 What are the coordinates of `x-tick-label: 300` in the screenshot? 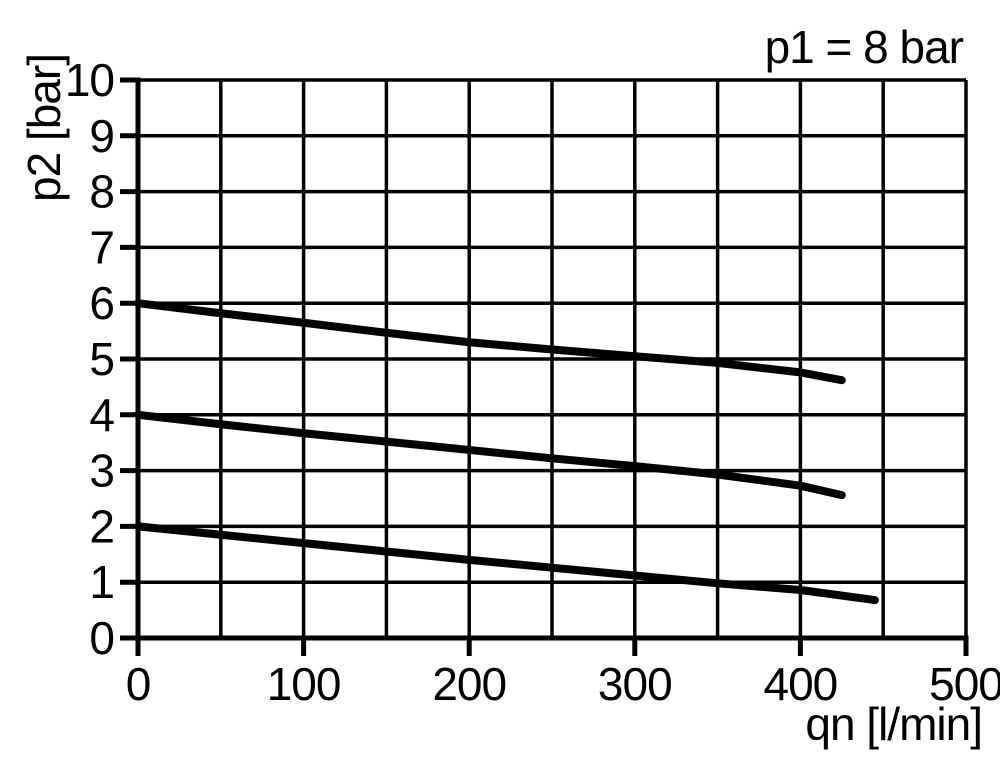 It's located at (635, 684).